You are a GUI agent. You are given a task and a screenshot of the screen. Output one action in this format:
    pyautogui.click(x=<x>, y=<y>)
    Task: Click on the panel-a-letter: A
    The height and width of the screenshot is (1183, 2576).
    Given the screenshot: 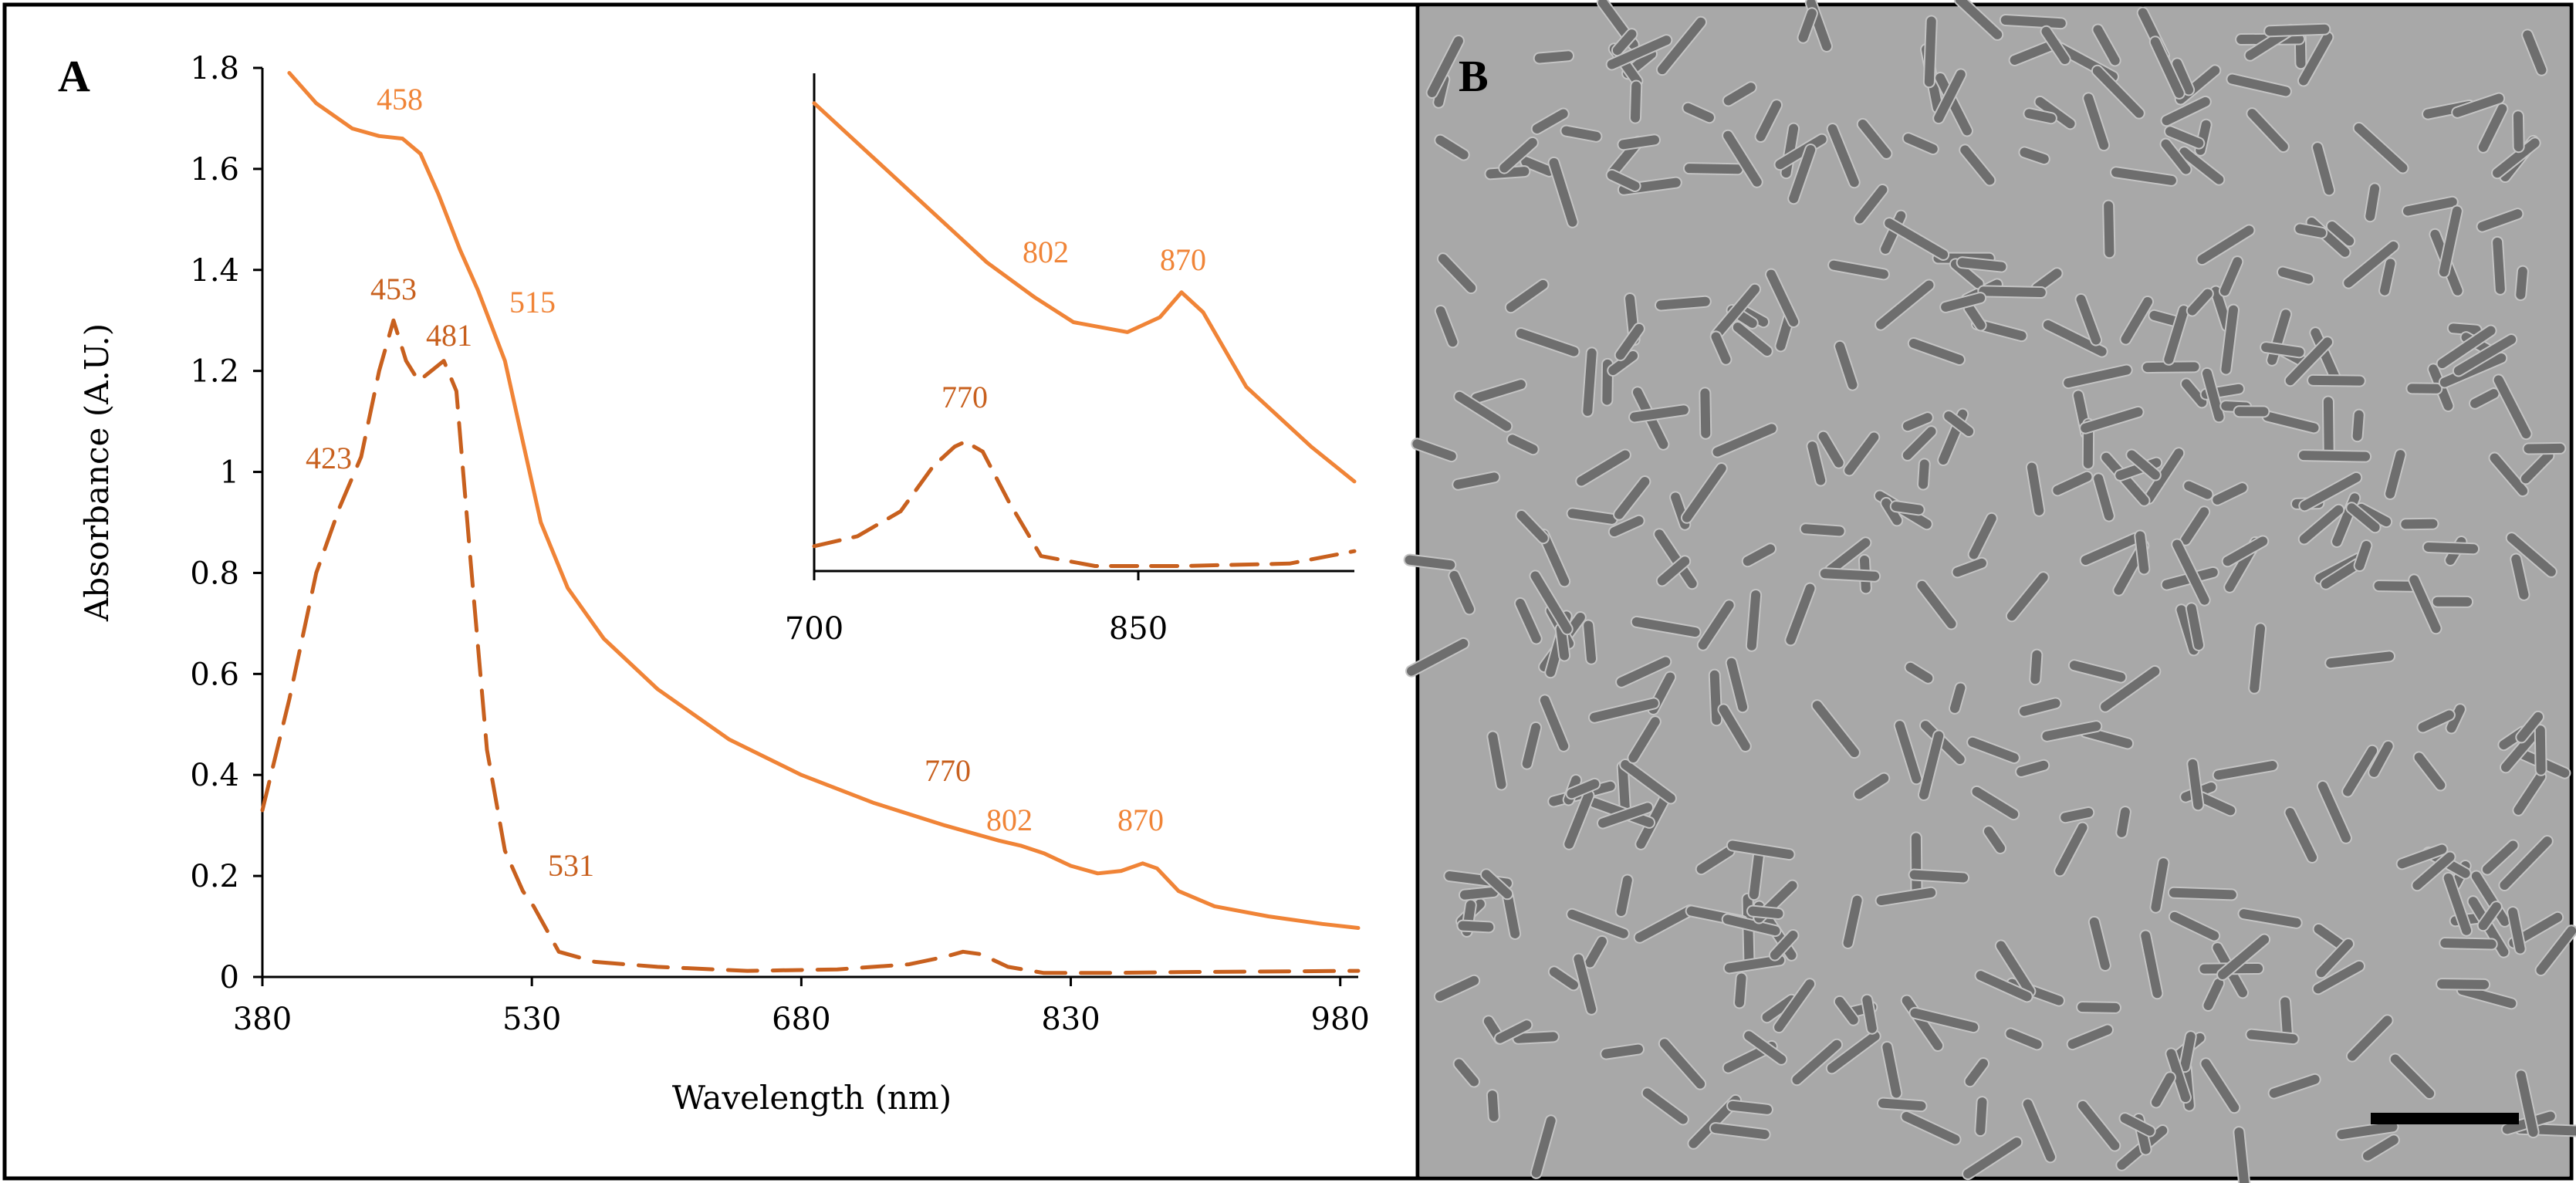 What is the action you would take?
    pyautogui.click(x=74, y=76)
    